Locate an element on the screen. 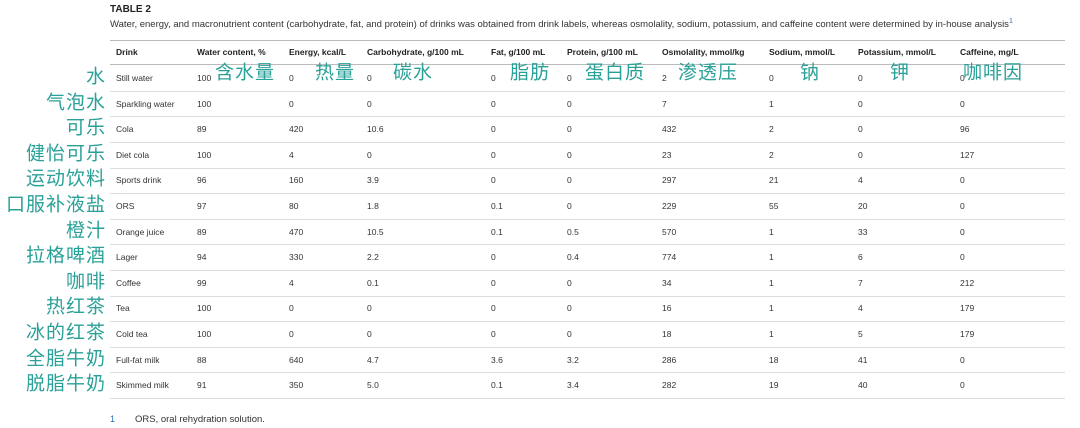  caption-note: 1 is located at coordinates (1010, 21).